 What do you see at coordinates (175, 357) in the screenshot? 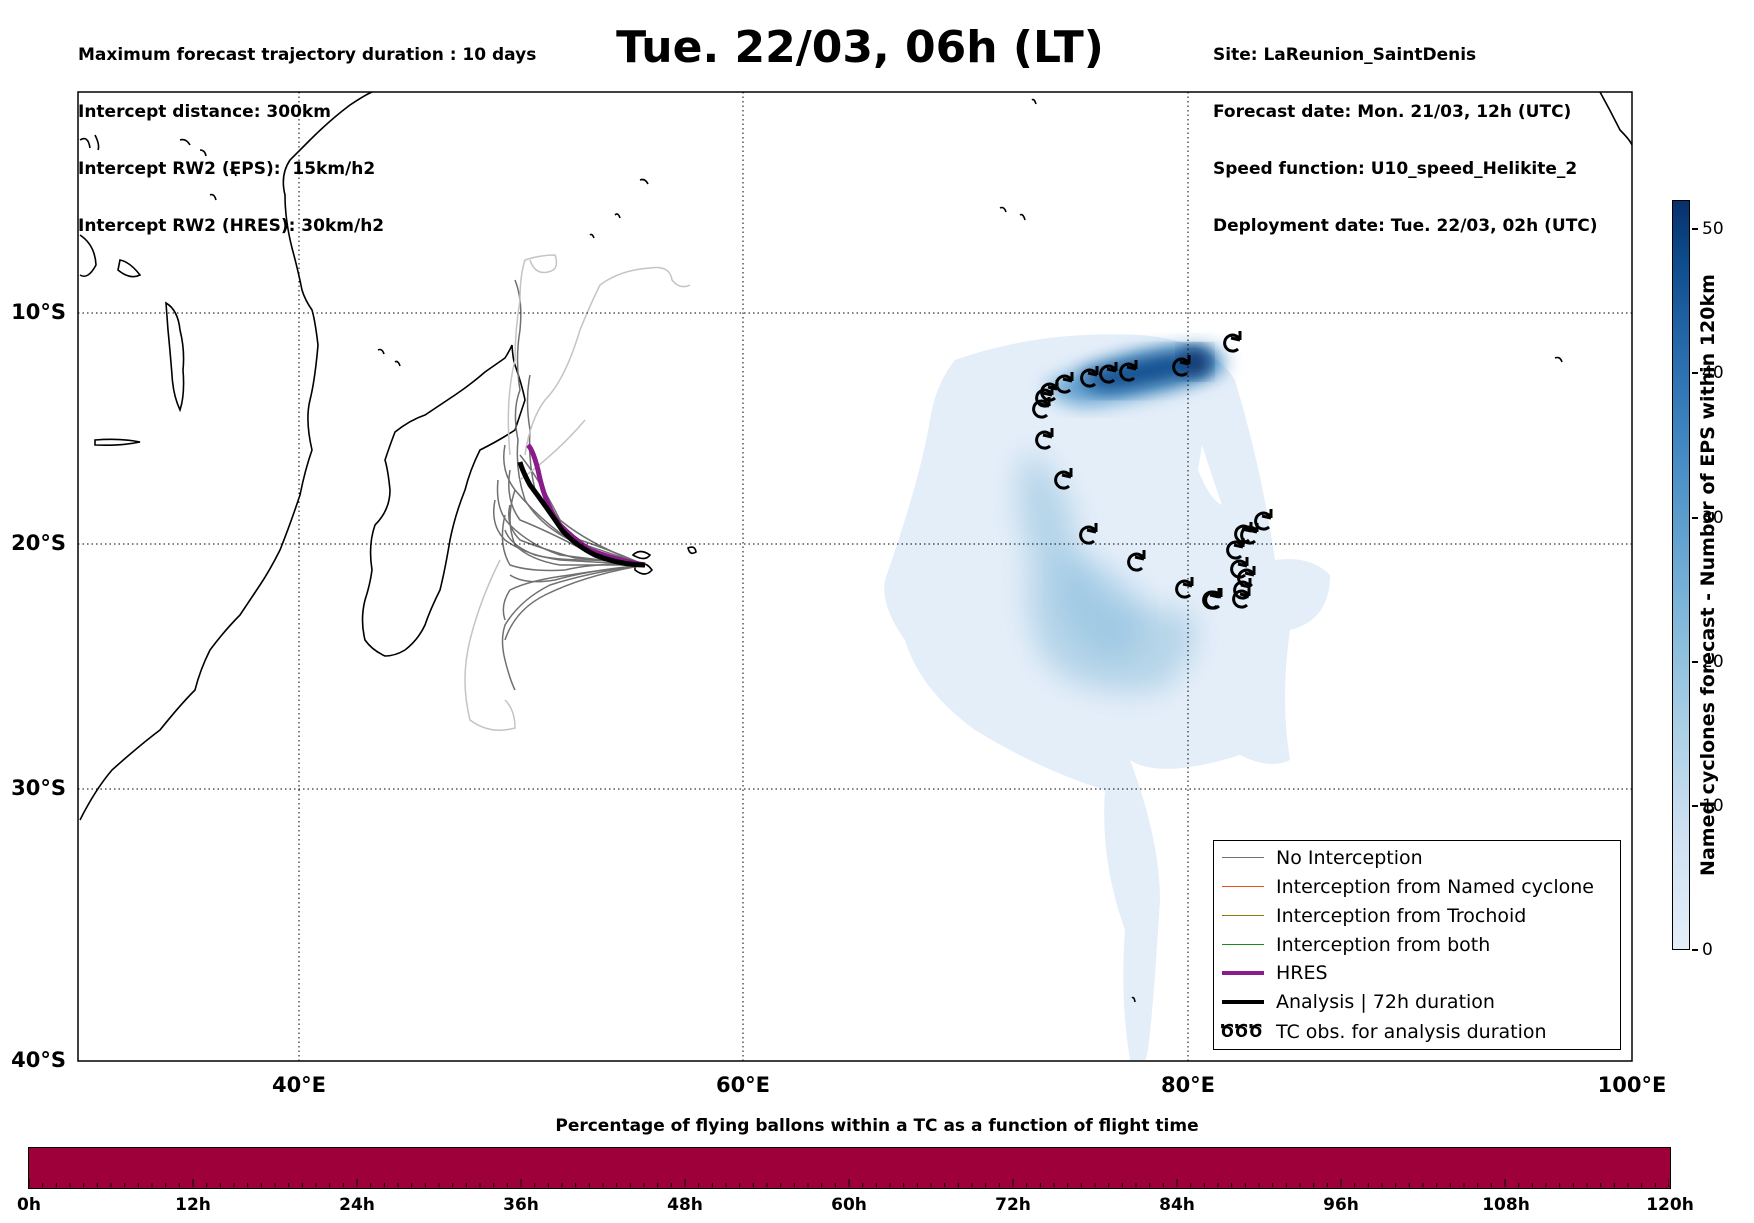
I see `lake-malawi` at bounding box center [175, 357].